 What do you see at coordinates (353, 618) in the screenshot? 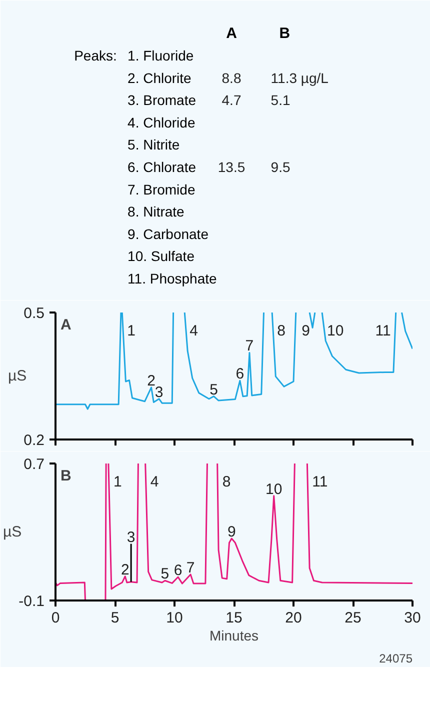
I see `x-tick-label: 25` at bounding box center [353, 618].